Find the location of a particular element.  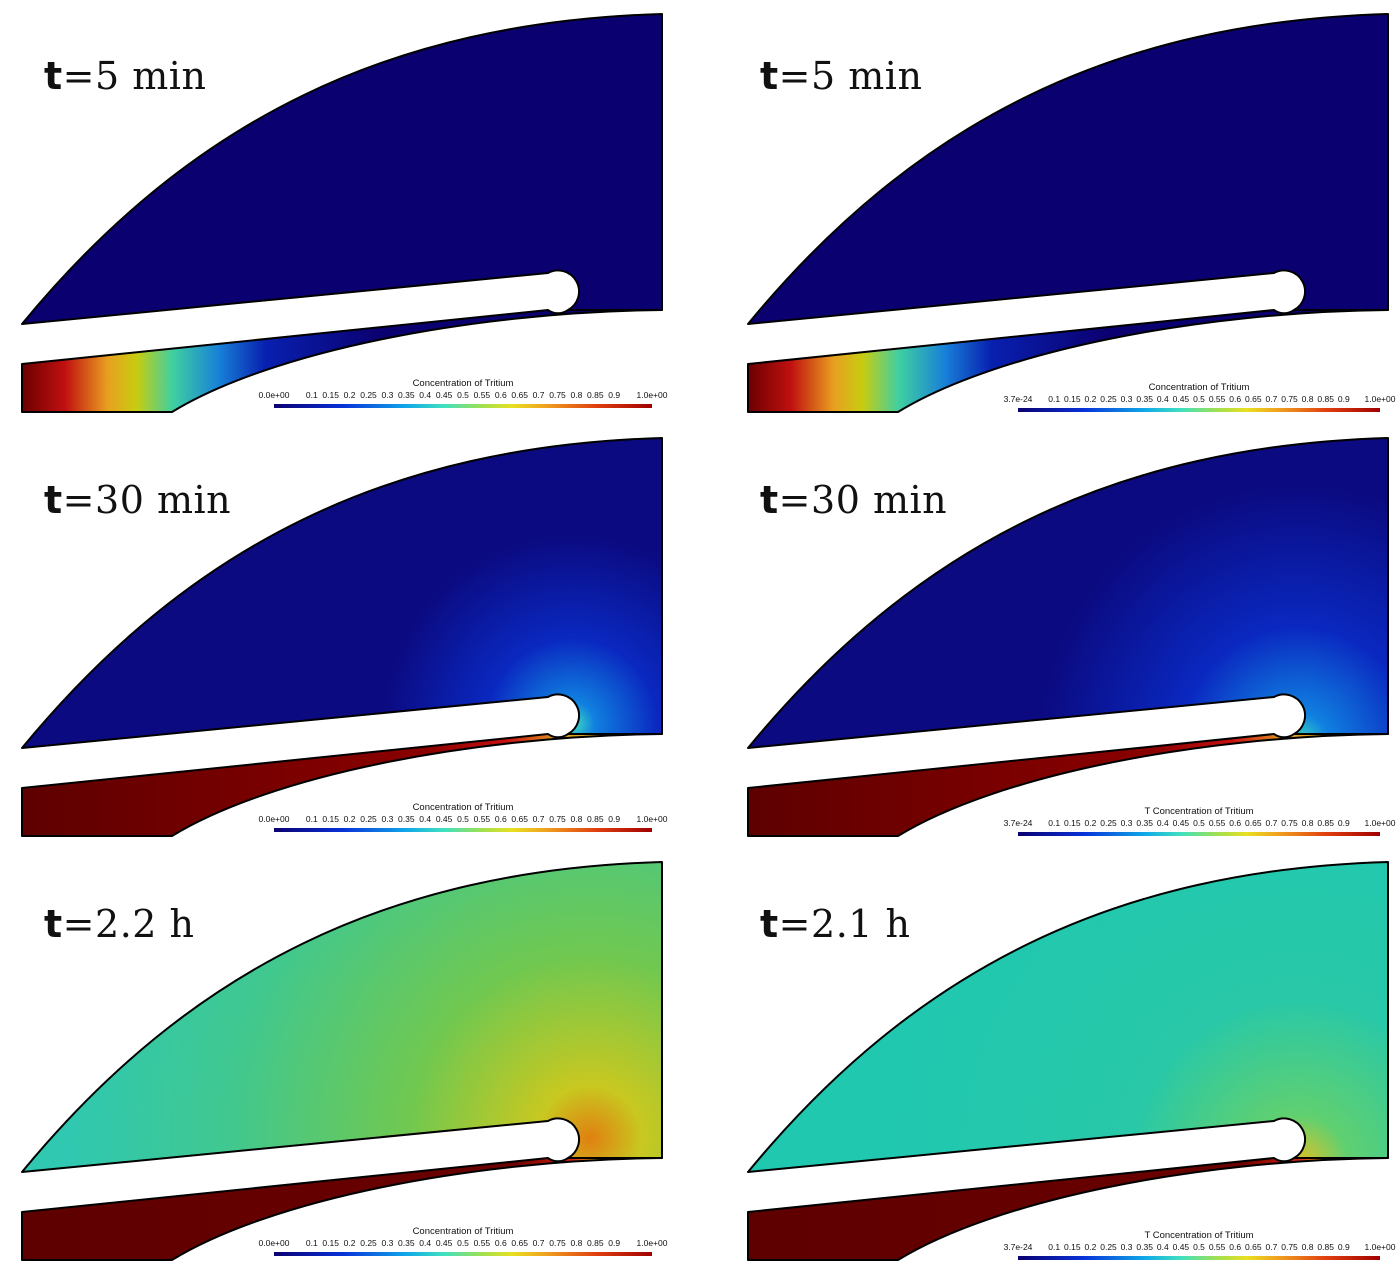

time-value: =2.1 h is located at coordinates (844, 924).